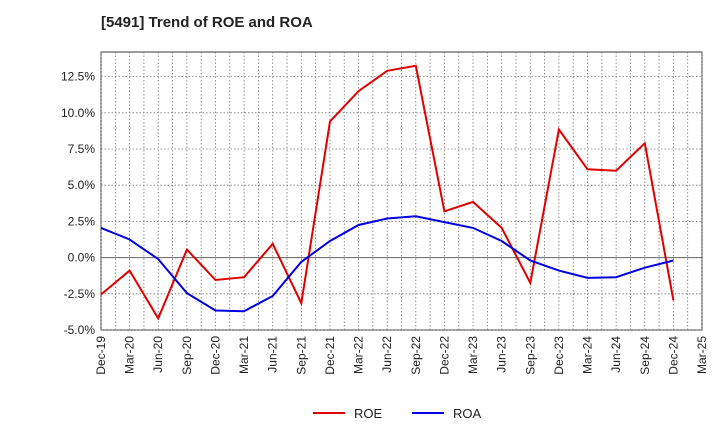  Describe the element at coordinates (530, 355) in the screenshot. I see `x-tick-label: Sep-23` at that location.